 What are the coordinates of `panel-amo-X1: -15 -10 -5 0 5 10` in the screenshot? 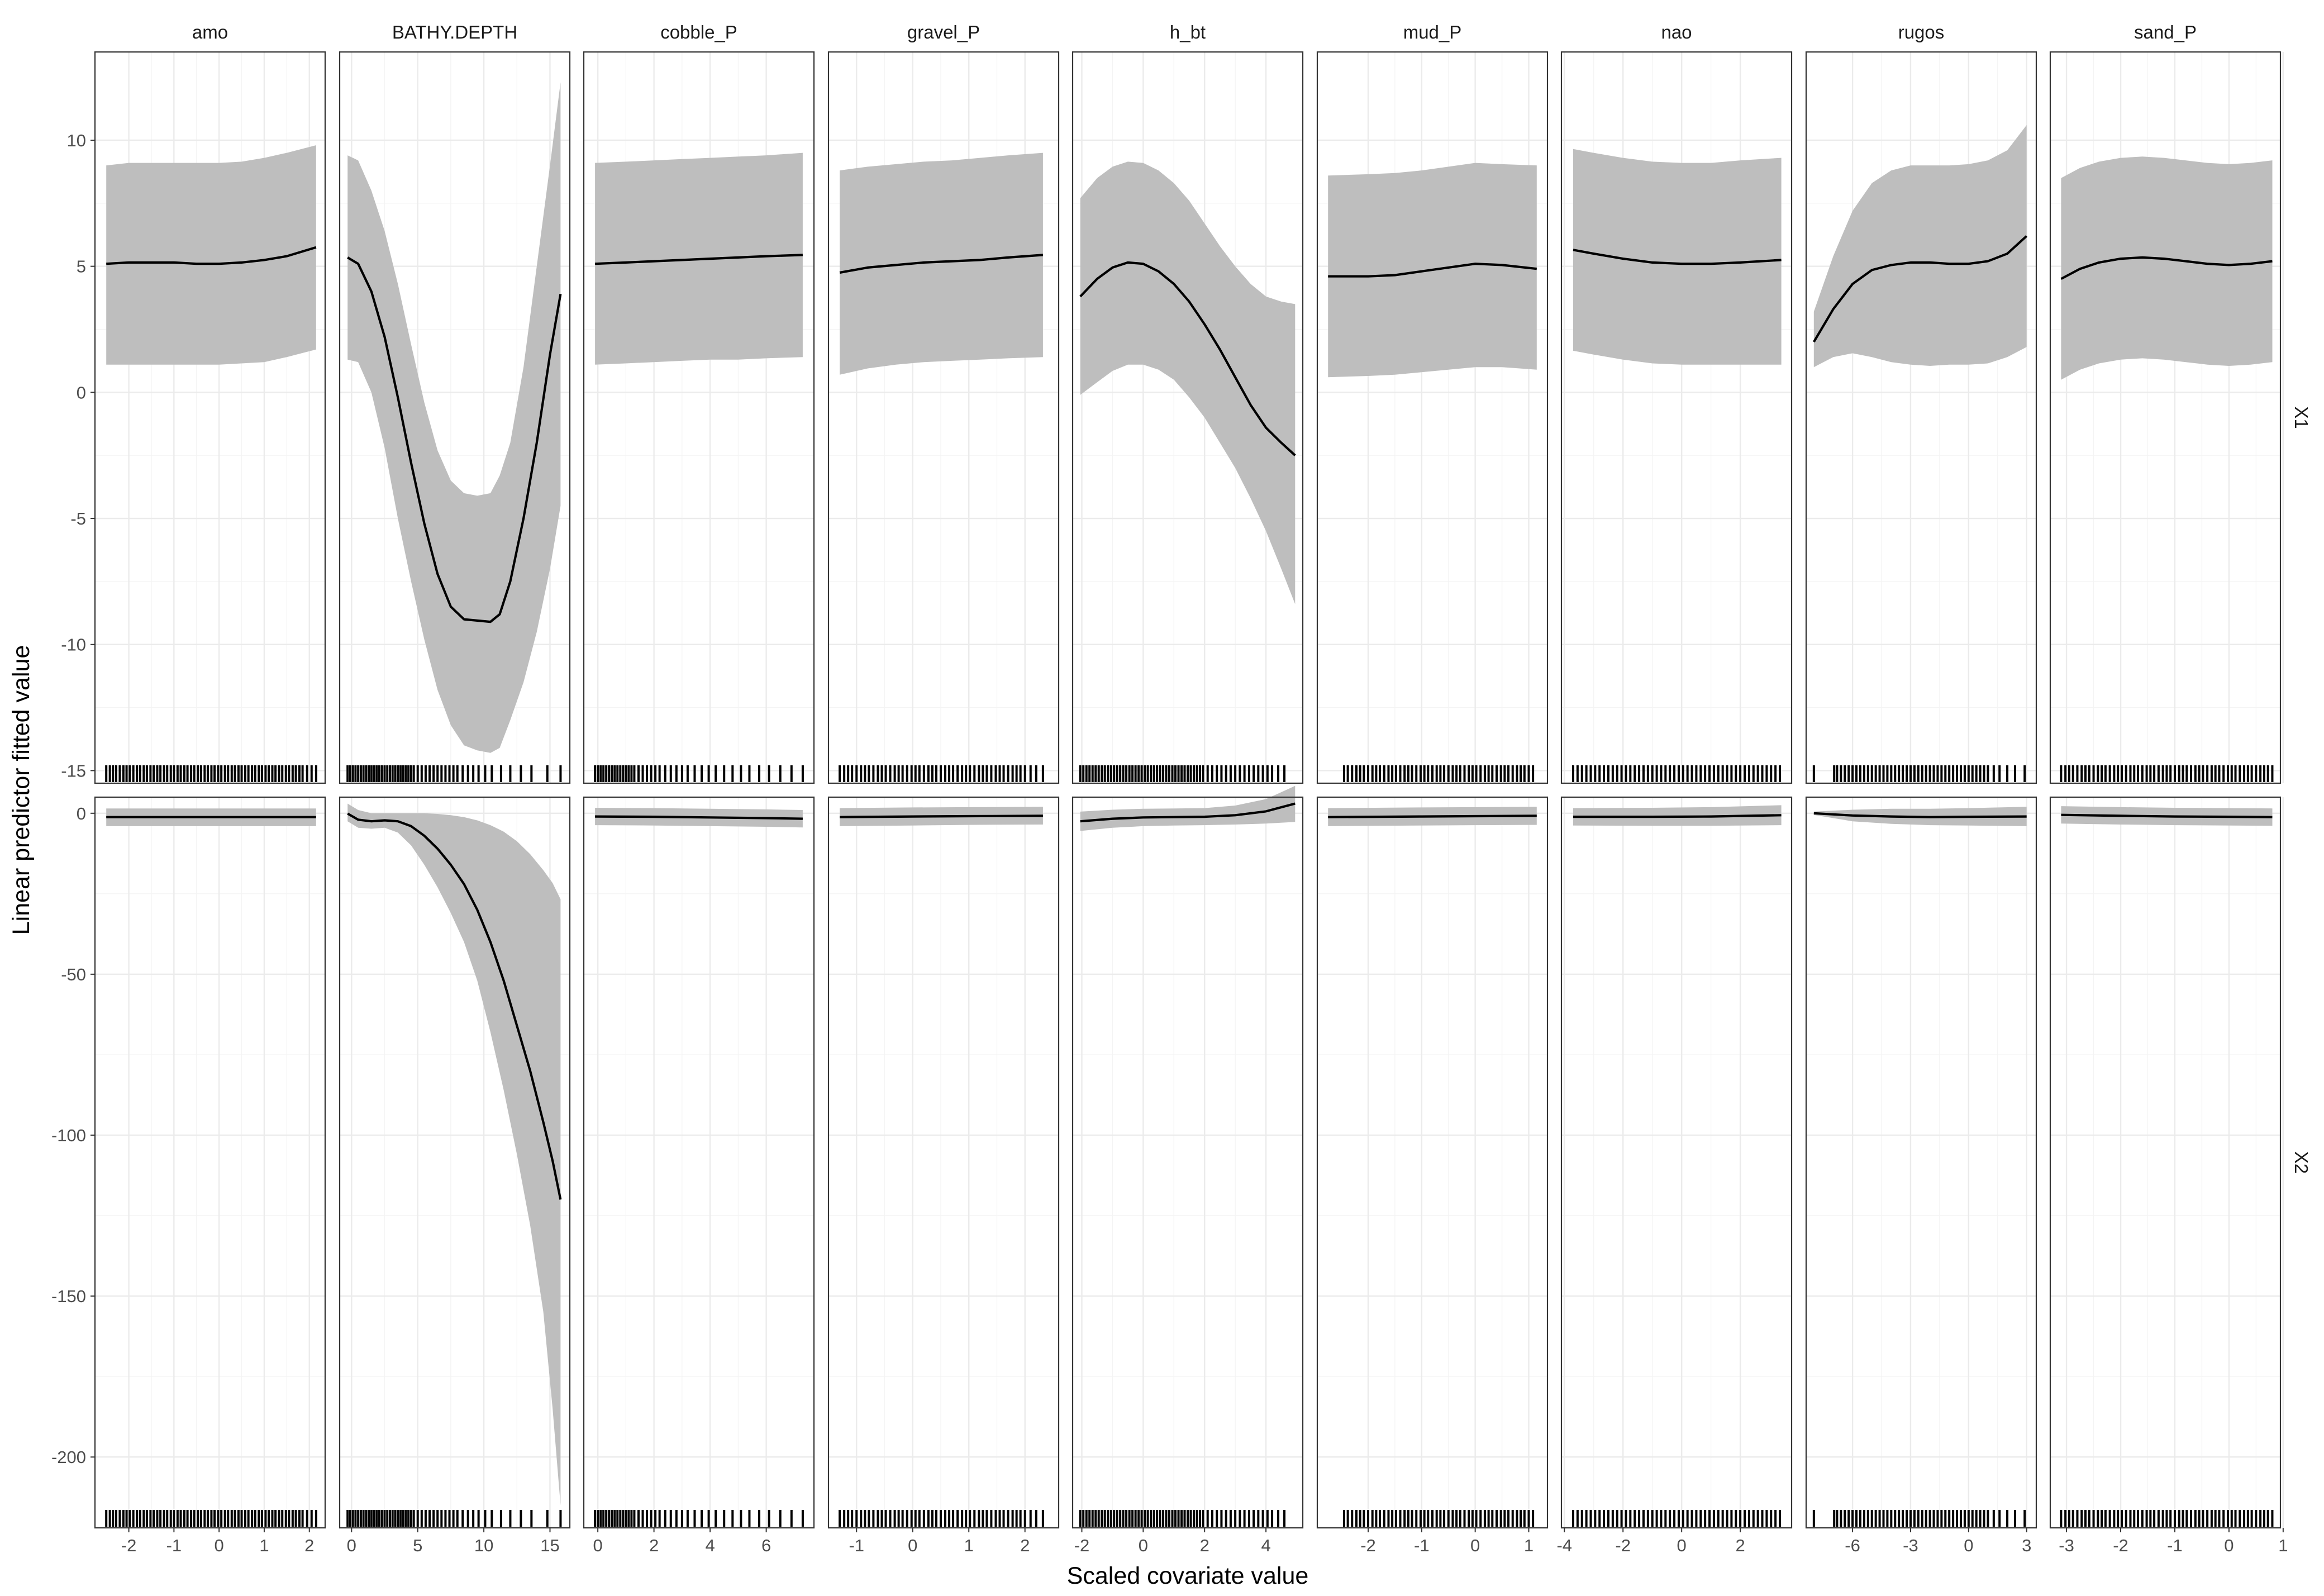 It's located at (193, 417).